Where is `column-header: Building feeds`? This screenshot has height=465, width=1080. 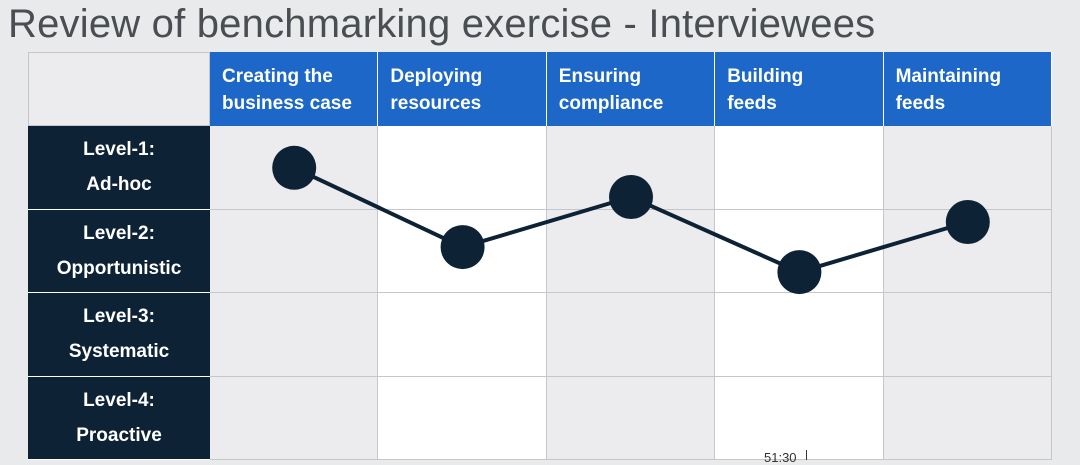
column-header: Building feeds is located at coordinates (799, 89).